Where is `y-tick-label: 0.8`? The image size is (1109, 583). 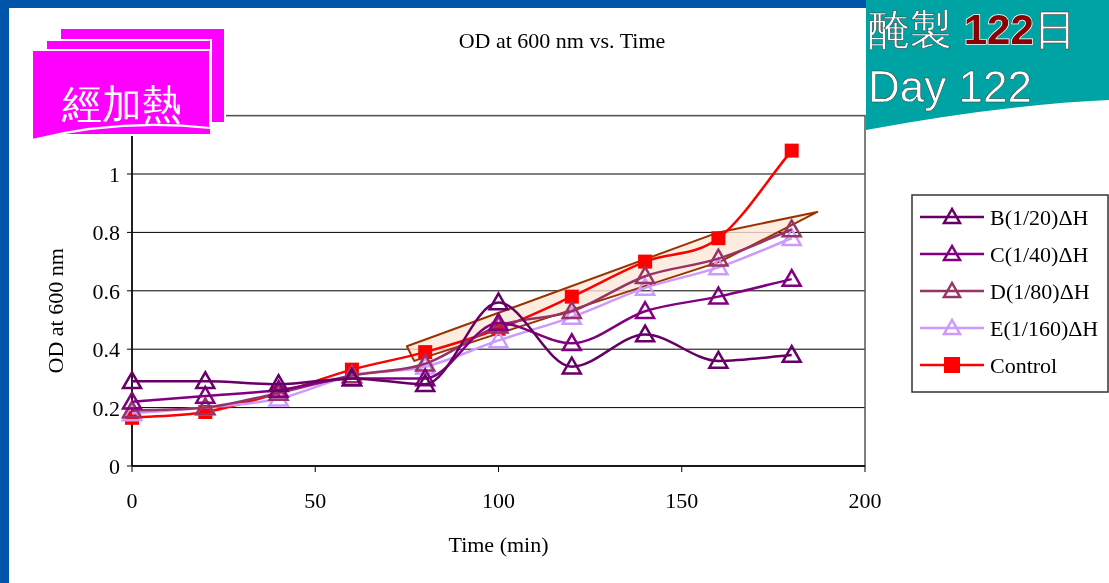
y-tick-label: 0.8 is located at coordinates (106, 233).